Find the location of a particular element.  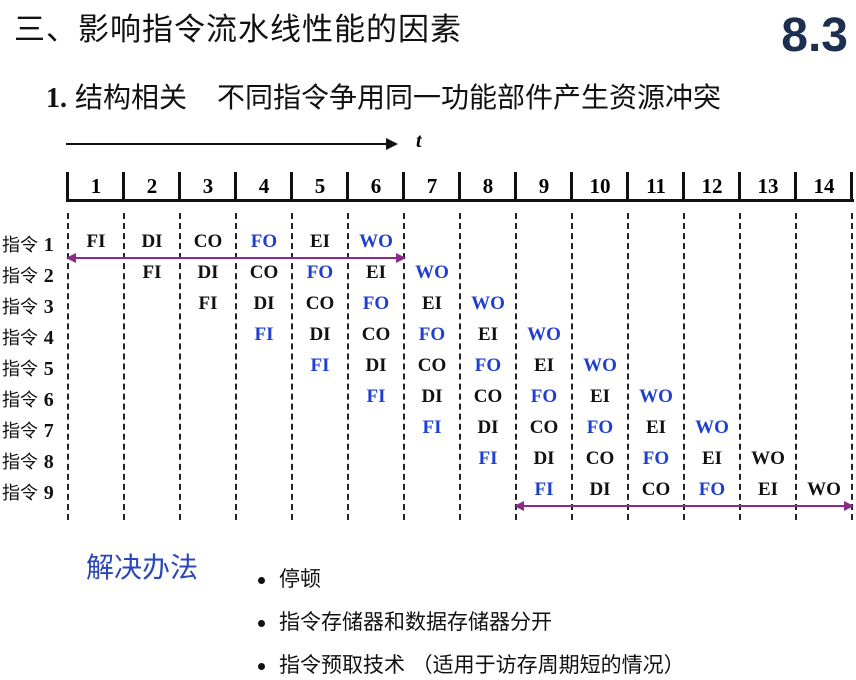

cycle-number: 6 is located at coordinates (376, 186).